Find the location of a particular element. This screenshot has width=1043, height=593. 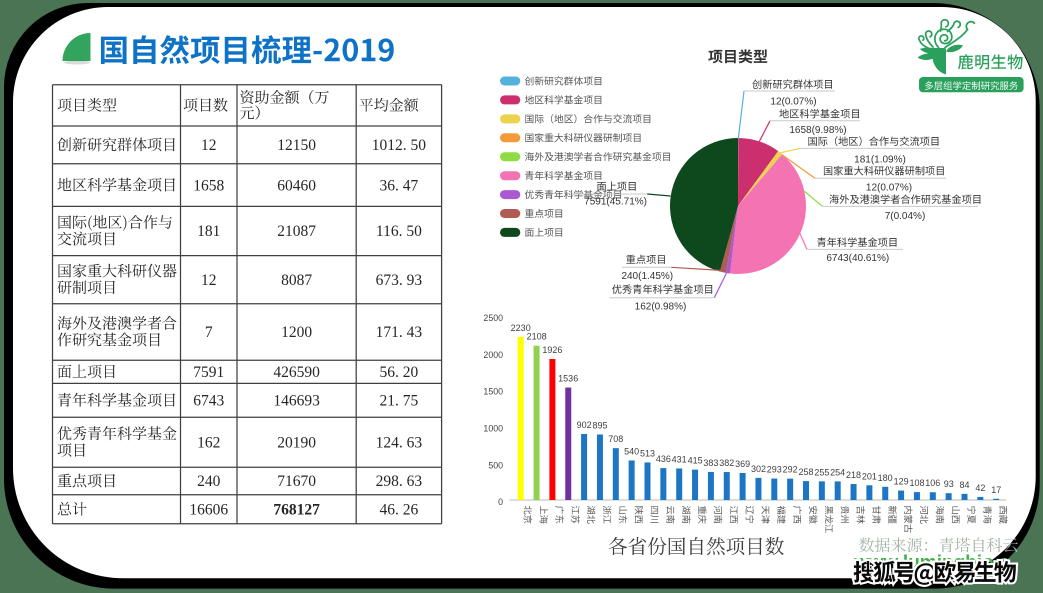

svg-text: 162 is located at coordinates (208, 442).